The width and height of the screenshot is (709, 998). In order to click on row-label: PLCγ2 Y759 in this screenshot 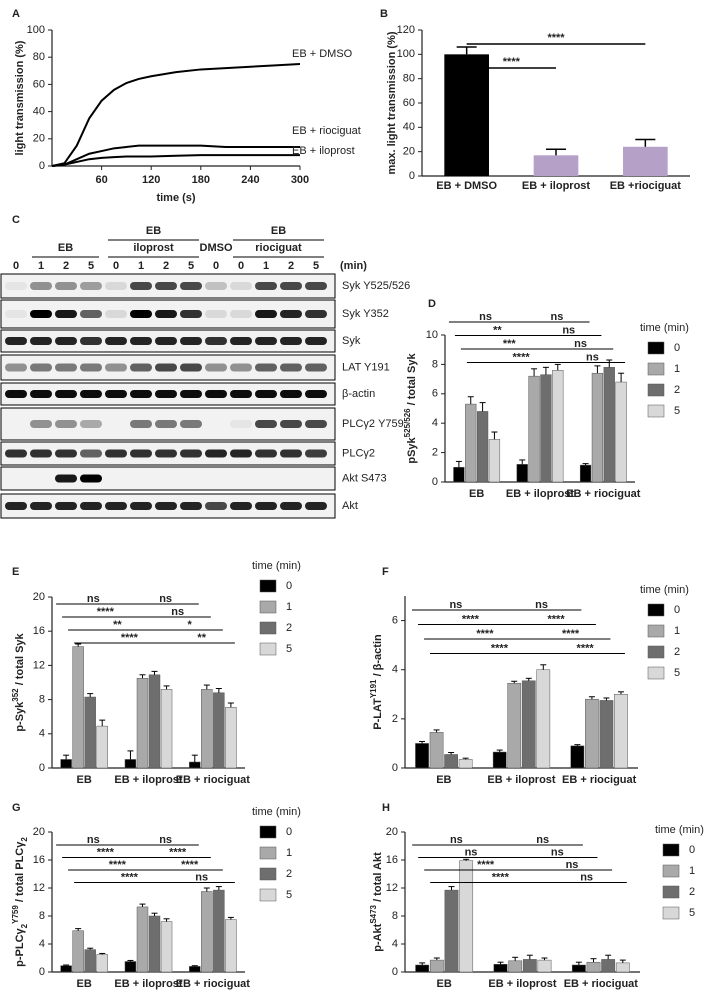, I will do `click(373, 424)`.